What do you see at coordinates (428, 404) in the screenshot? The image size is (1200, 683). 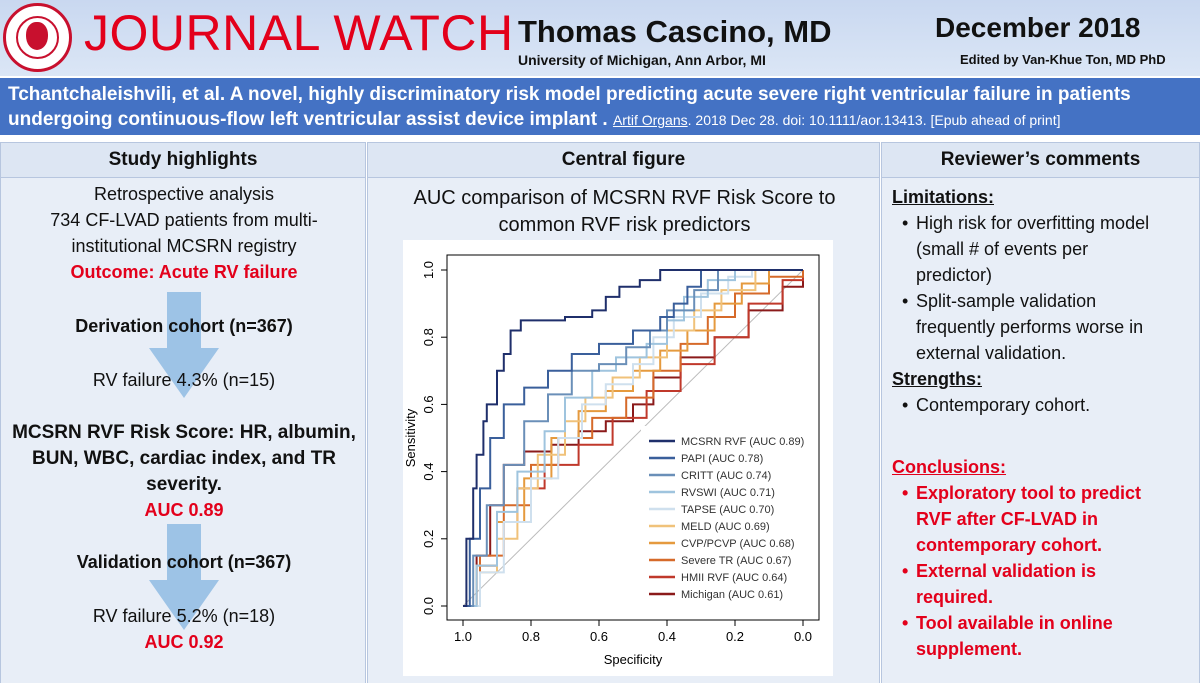 I see `y-tick-label: 0.6` at bounding box center [428, 404].